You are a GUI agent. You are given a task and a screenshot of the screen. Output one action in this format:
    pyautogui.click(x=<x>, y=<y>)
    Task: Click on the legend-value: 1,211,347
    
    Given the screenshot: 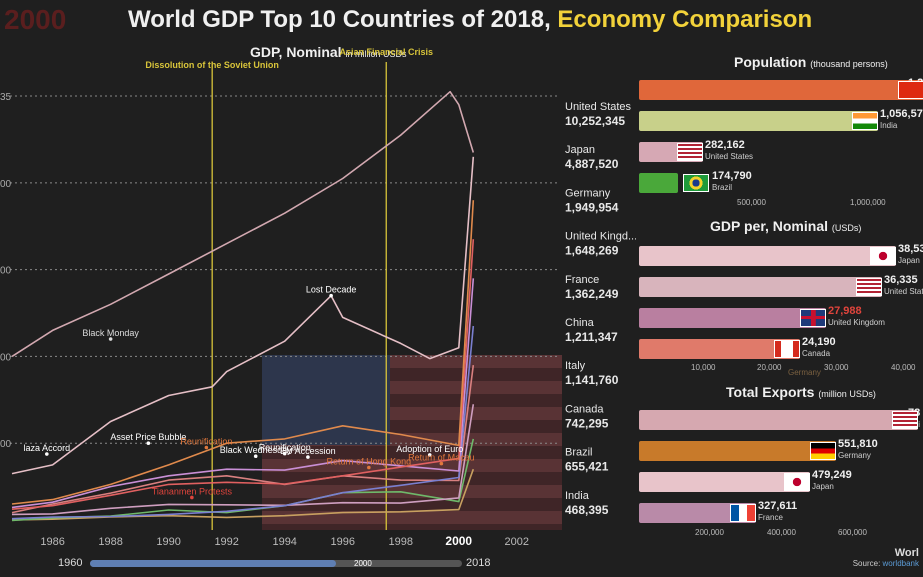 What is the action you would take?
    pyautogui.click(x=591, y=337)
    